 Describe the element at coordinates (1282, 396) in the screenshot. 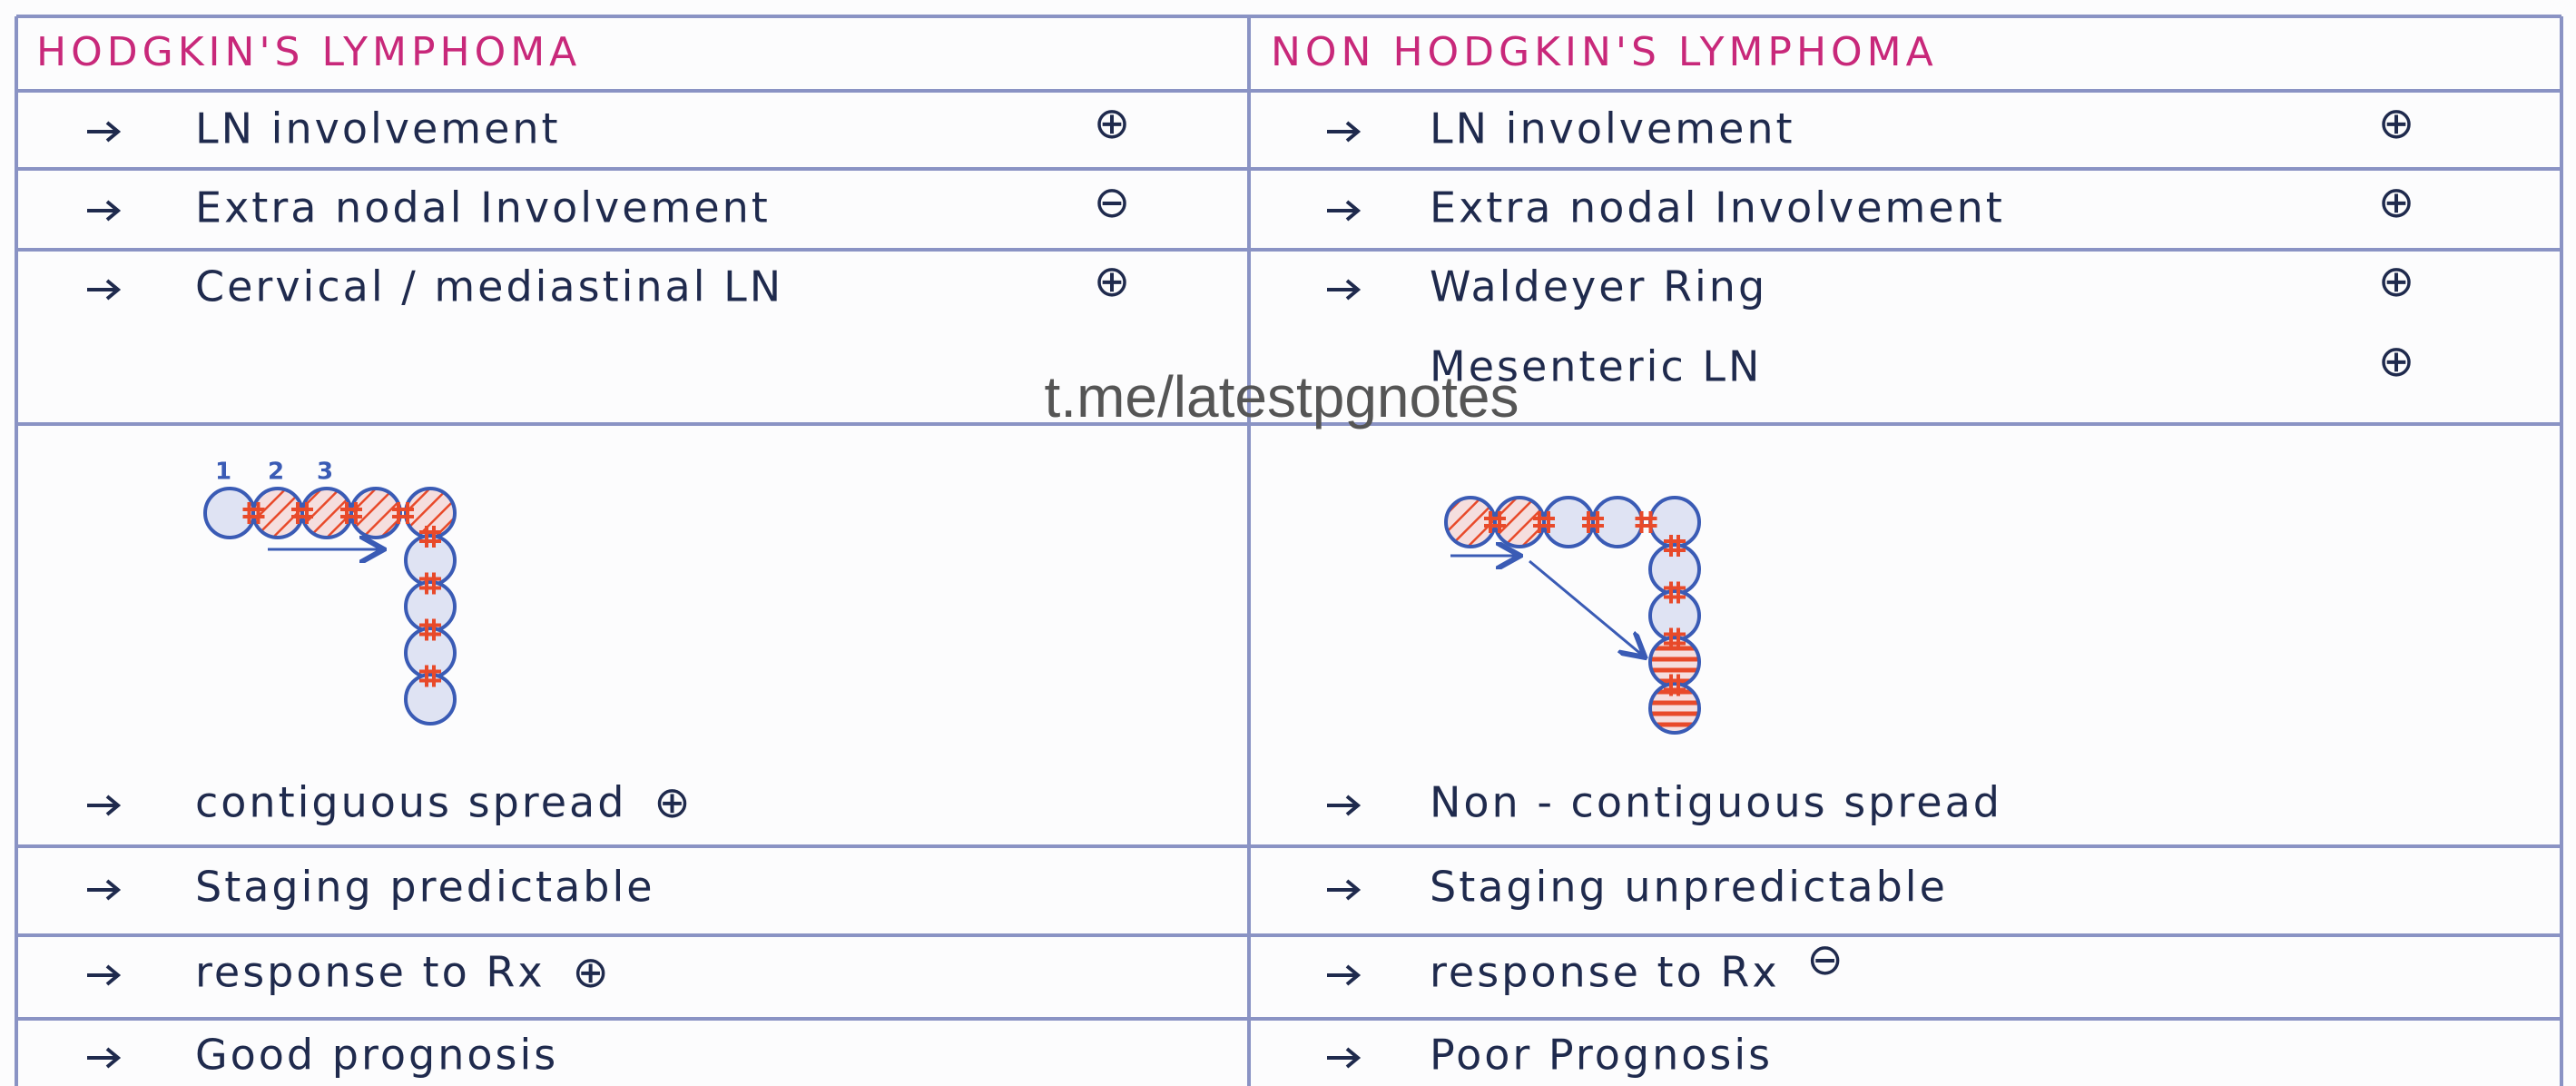

I see `watermark: t.me/latestpgnotes` at that location.